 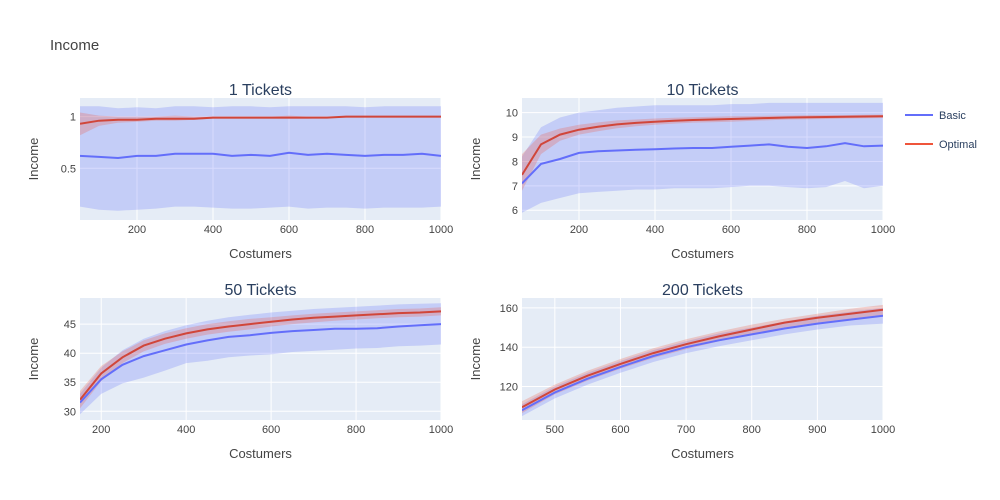 What do you see at coordinates (958, 145) in the screenshot?
I see `legend-label-optimal: Optimal` at bounding box center [958, 145].